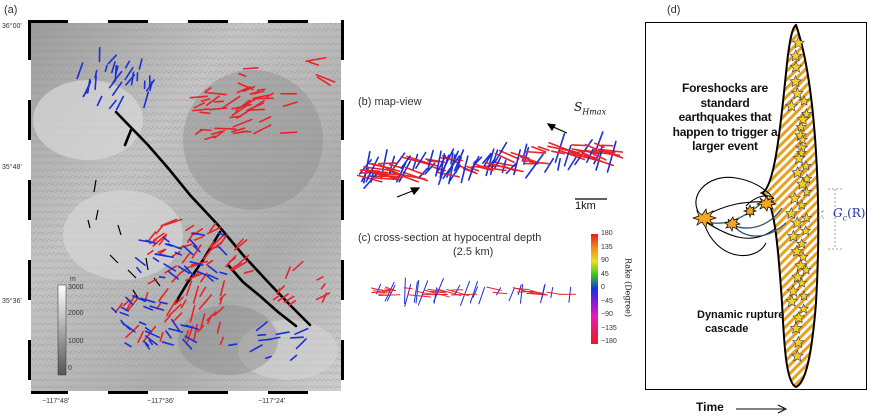  I want to click on map-frame-right, so click(342, 207).